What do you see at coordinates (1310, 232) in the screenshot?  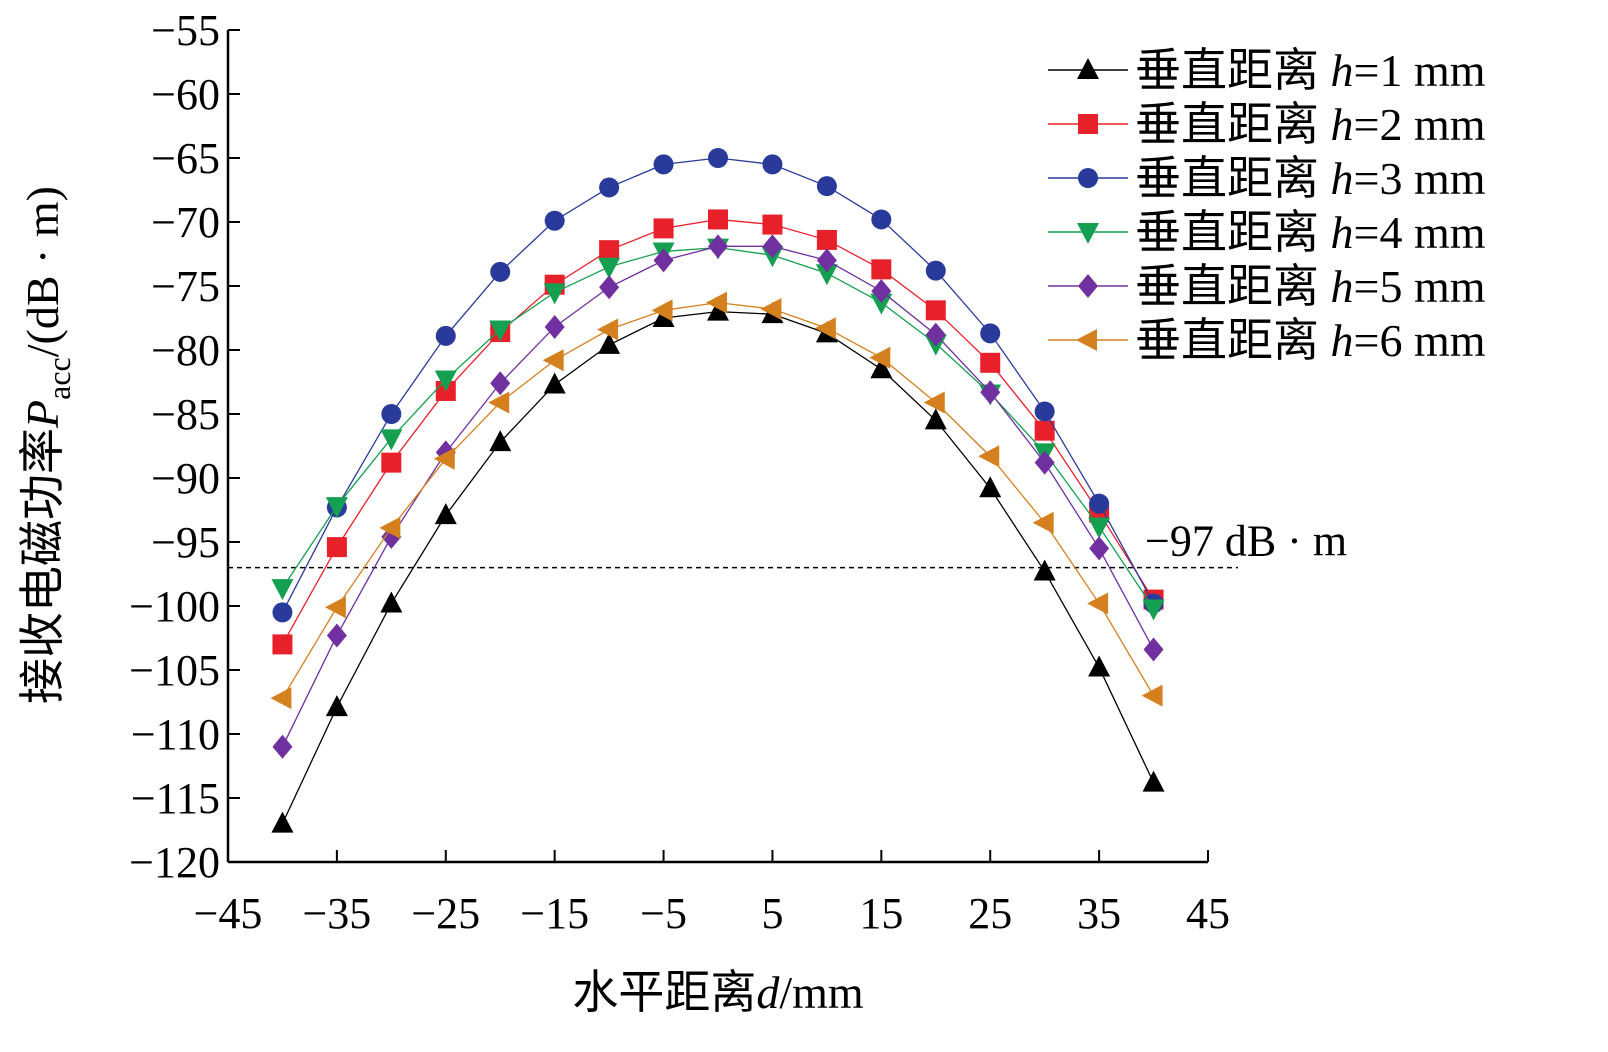 I see `legend-label: 垂直距离 h=4 mm` at bounding box center [1310, 232].